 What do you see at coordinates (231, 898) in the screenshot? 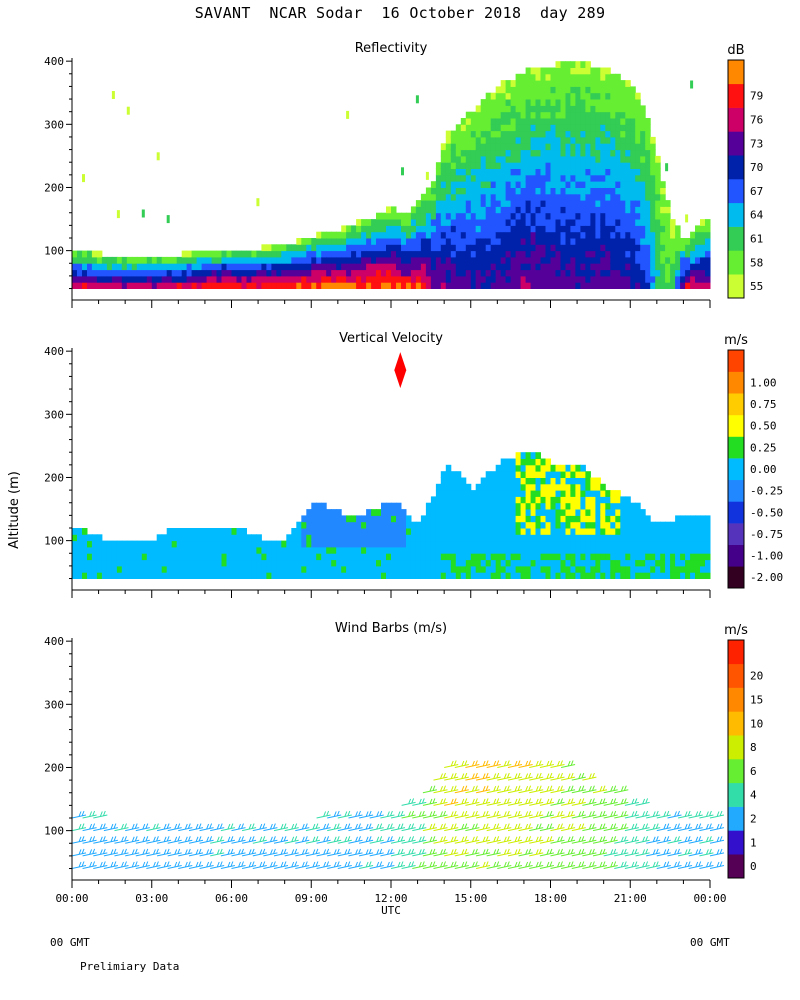
I see `x-tick-label: 06:00` at bounding box center [231, 898].